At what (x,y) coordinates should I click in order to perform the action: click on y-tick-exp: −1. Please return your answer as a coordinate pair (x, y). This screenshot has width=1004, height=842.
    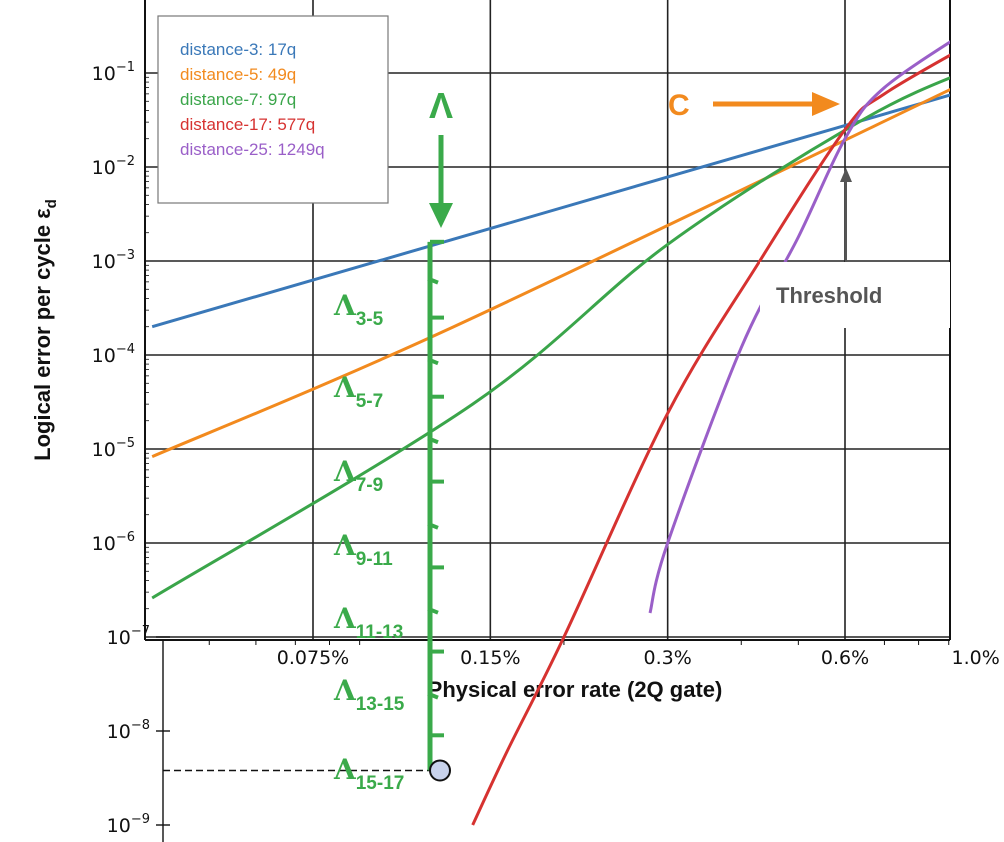
    Looking at the image, I should click on (125, 67).